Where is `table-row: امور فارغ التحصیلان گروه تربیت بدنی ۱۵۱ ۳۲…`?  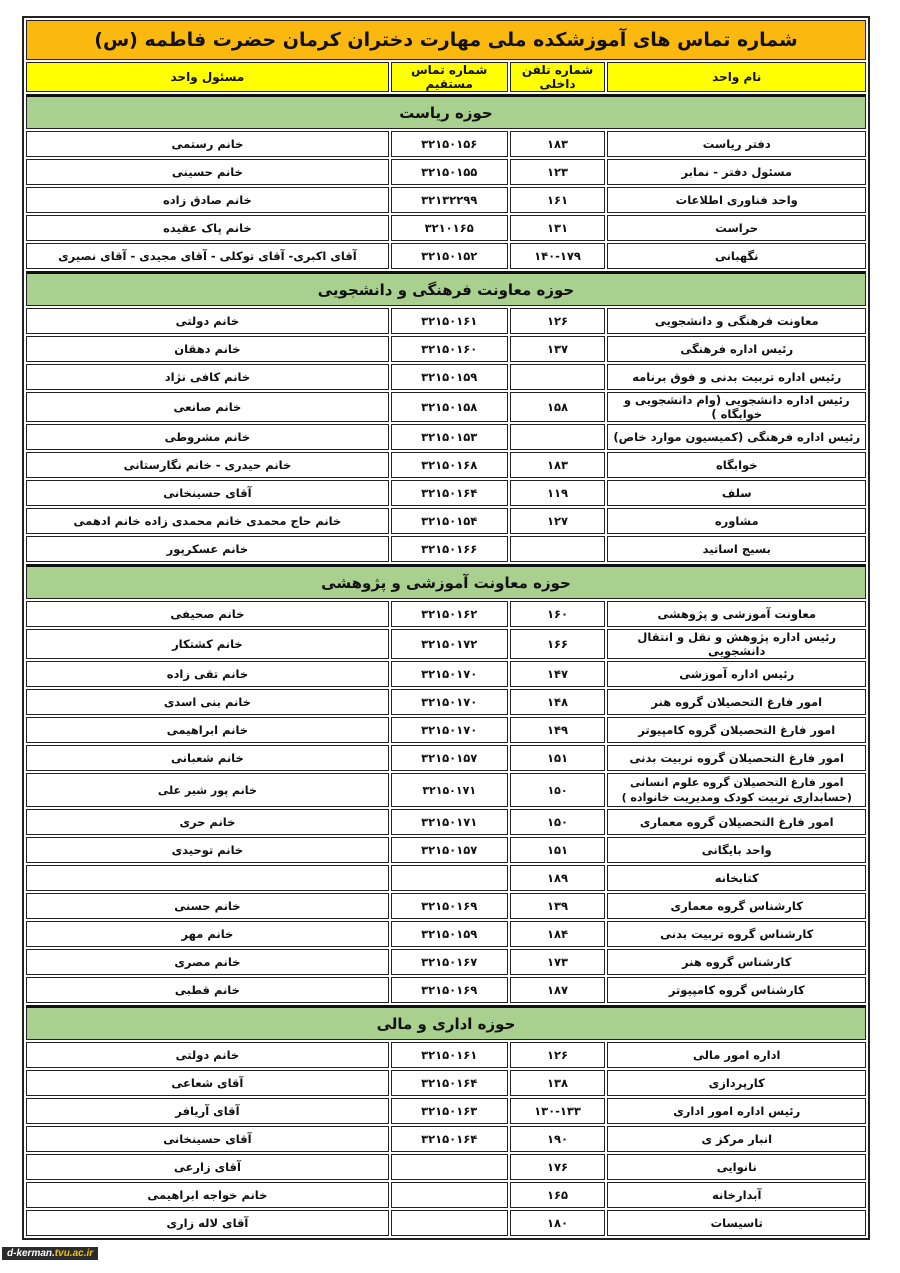
table-row: امور فارغ التحصیلان گروه تربیت بدنی ۱۵۱ ۳۲… is located at coordinates (446, 758).